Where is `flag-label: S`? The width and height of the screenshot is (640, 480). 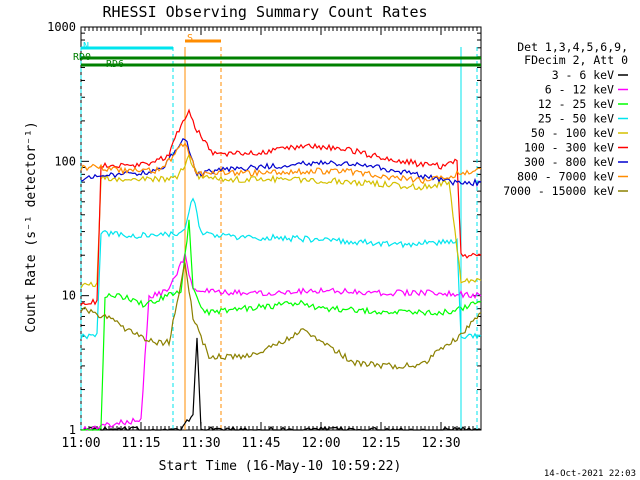
flag-label: S is located at coordinates (190, 38).